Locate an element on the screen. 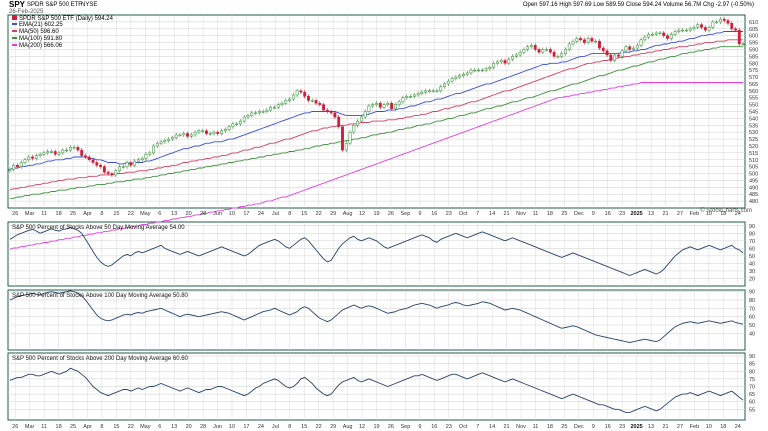 Image resolution: width=768 pixels, height=431 pixels. x-tick-label: 6 is located at coordinates (159, 214).